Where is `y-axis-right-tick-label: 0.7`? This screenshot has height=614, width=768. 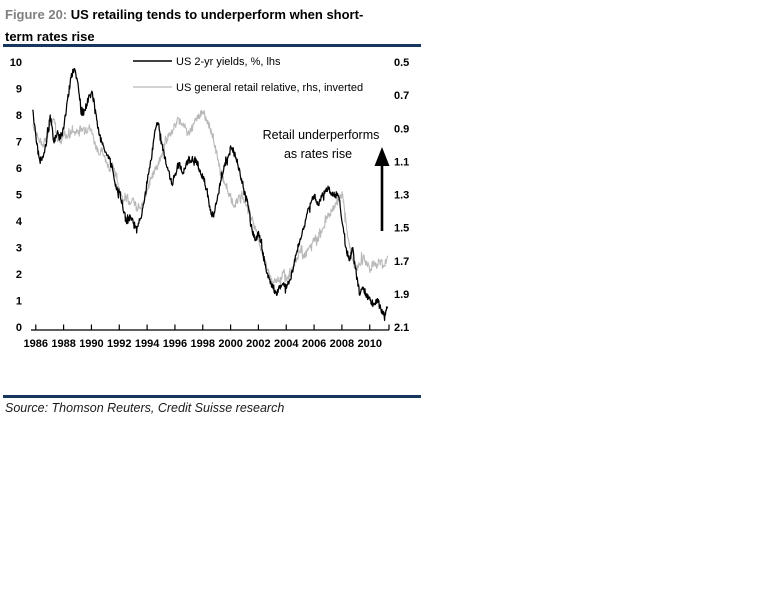
y-axis-right-tick-label: 0.7 is located at coordinates (401, 96).